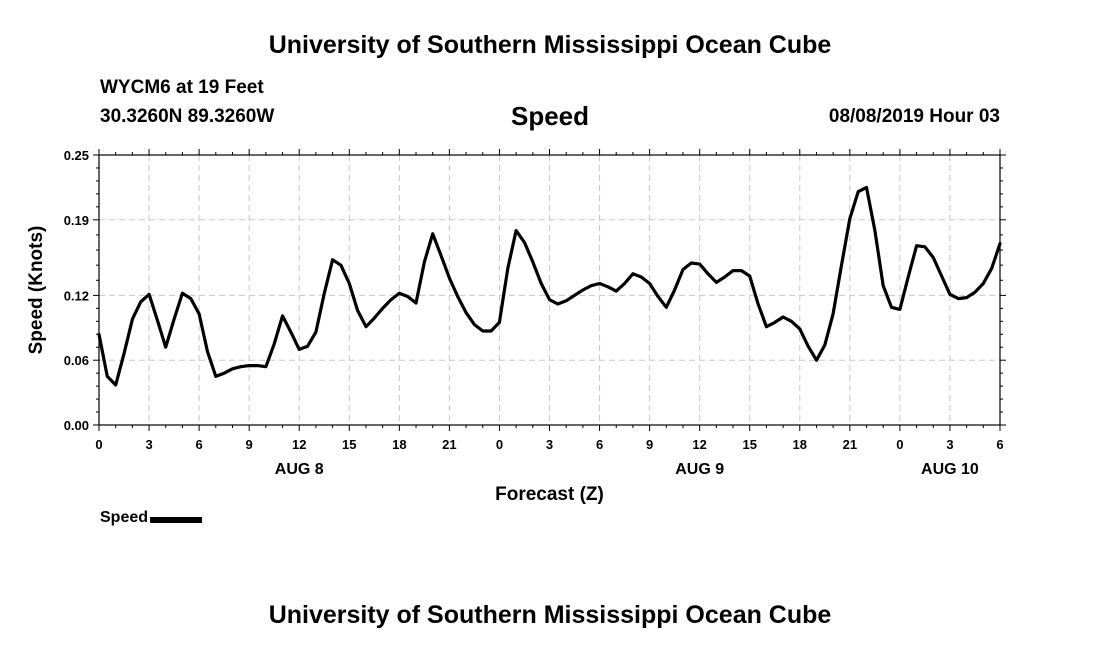  I want to click on legend: Speed, so click(151, 518).